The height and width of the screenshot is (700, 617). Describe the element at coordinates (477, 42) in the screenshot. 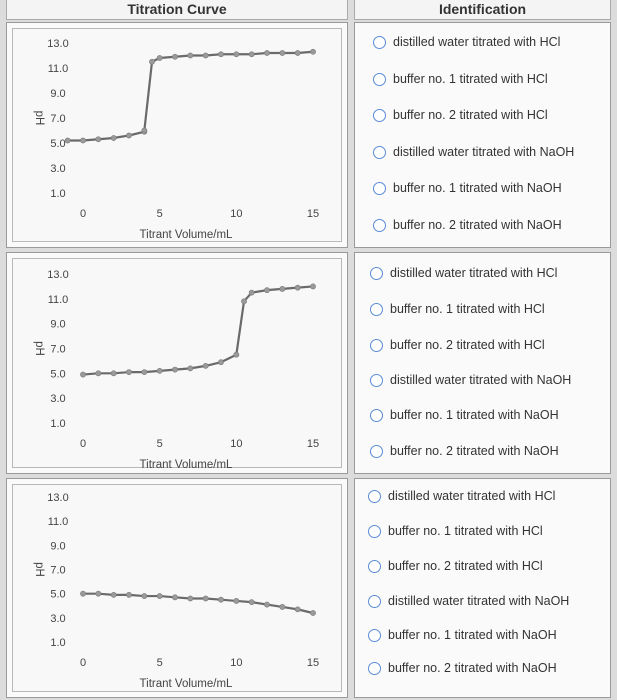

I see `option-label: distilled water titrated with HCl` at that location.